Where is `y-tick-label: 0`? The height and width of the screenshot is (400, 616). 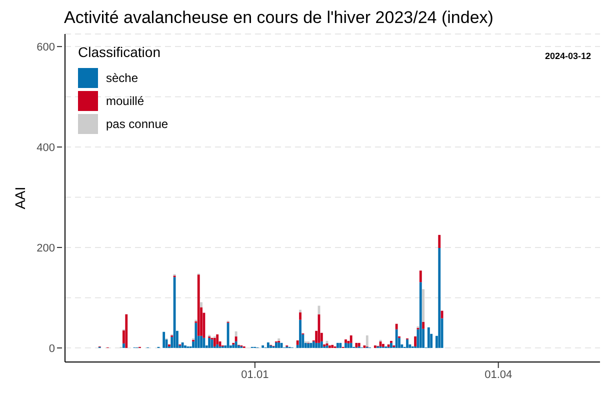
y-tick-label: 0 is located at coordinates (51, 348).